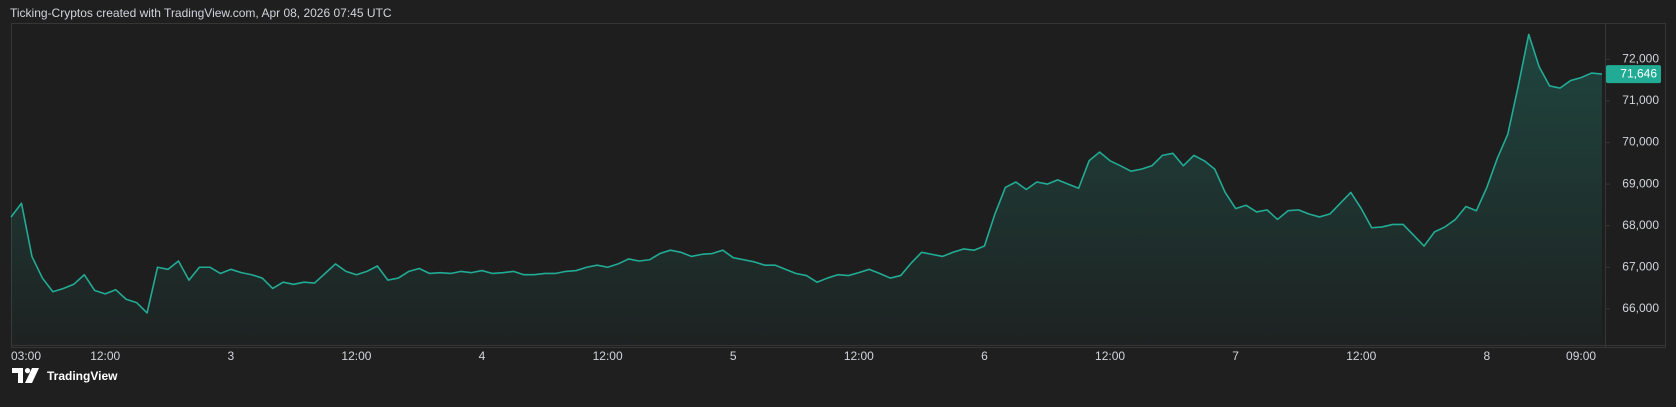 The height and width of the screenshot is (407, 1676). What do you see at coordinates (230, 356) in the screenshot?
I see `x-tick-label: 3` at bounding box center [230, 356].